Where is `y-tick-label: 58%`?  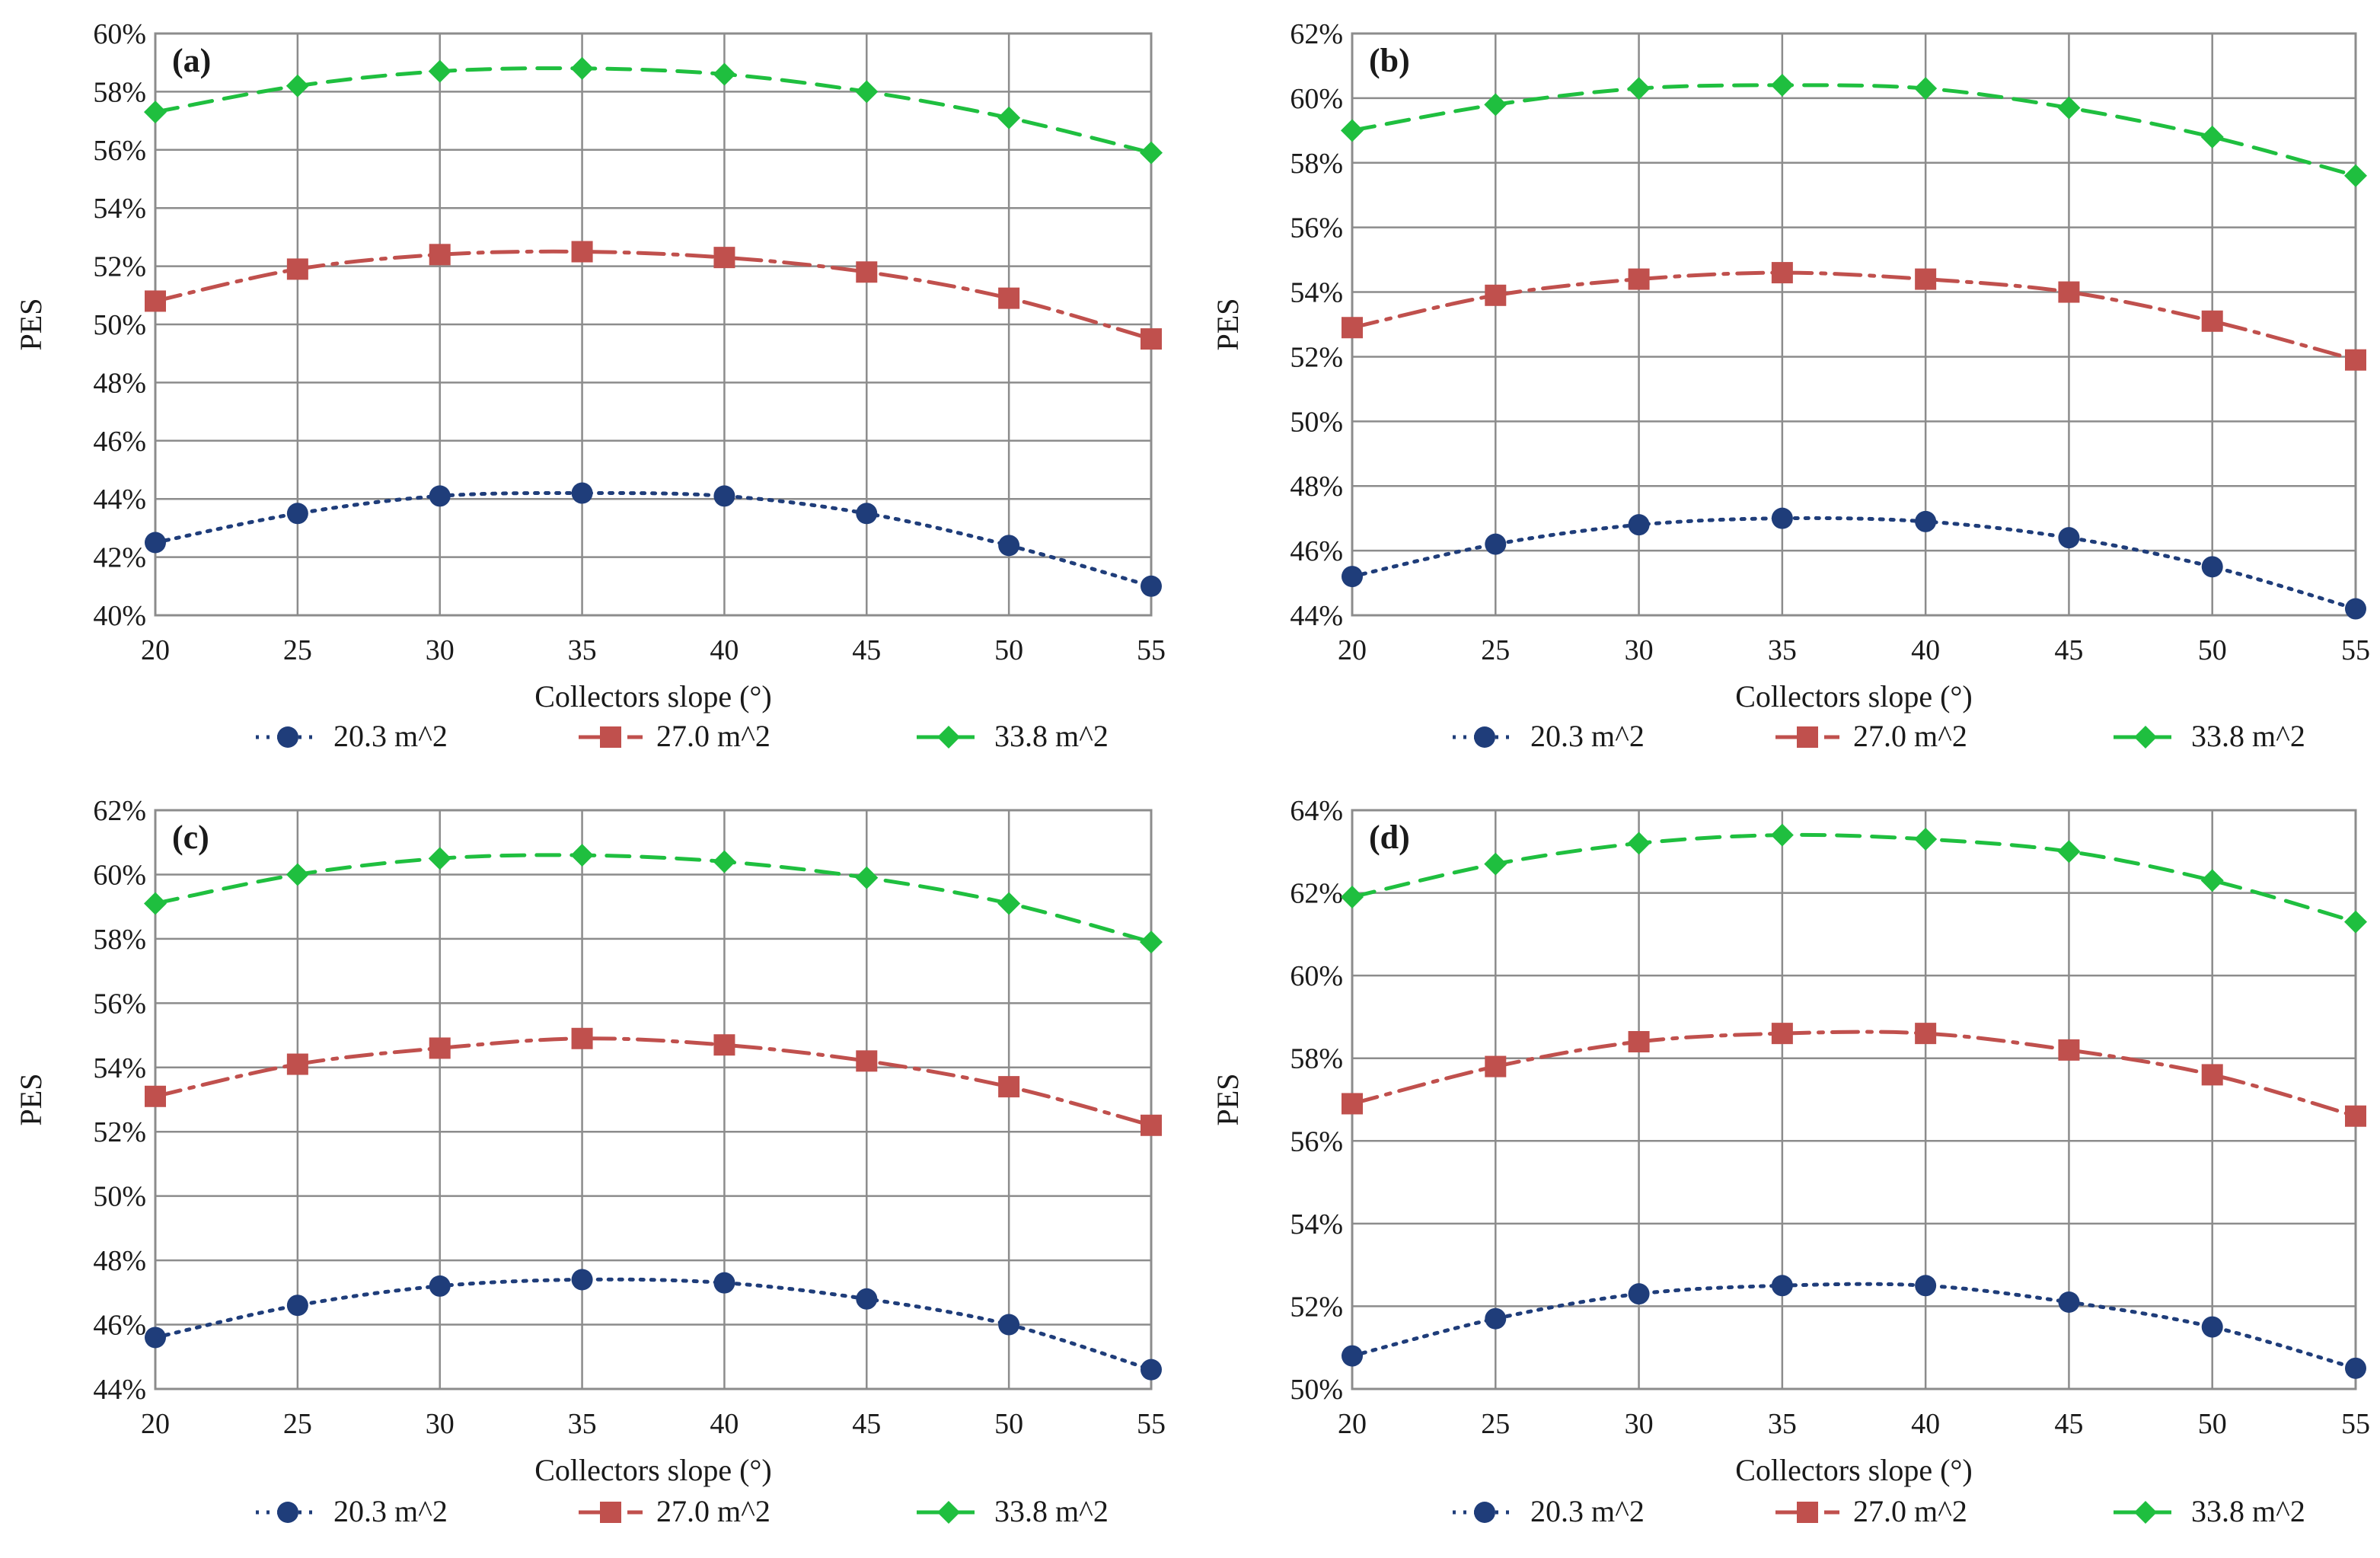
y-tick-label: 58% is located at coordinates (120, 940).